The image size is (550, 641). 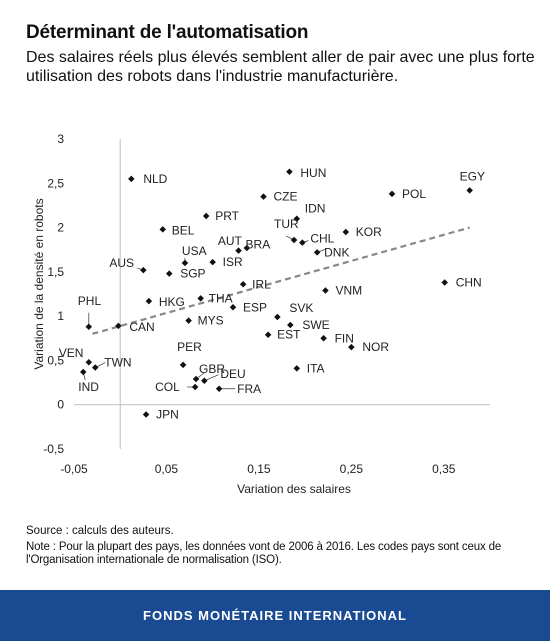 What do you see at coordinates (74, 469) in the screenshot?
I see `x-tick-label: -0,05` at bounding box center [74, 469].